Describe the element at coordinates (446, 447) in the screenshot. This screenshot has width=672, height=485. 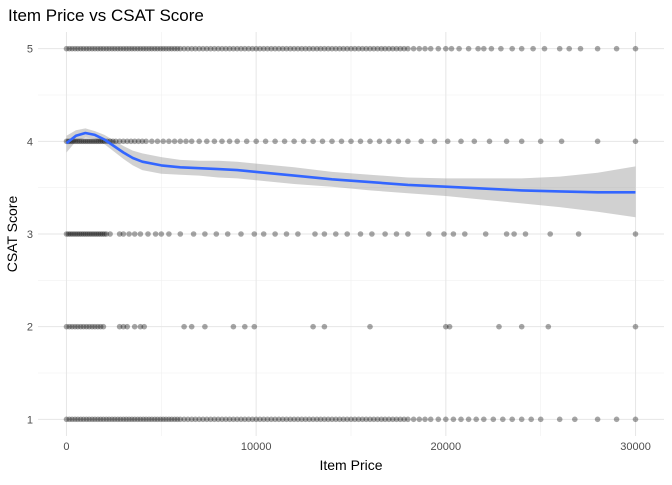
I see `x-tick-label: 20000` at that location.